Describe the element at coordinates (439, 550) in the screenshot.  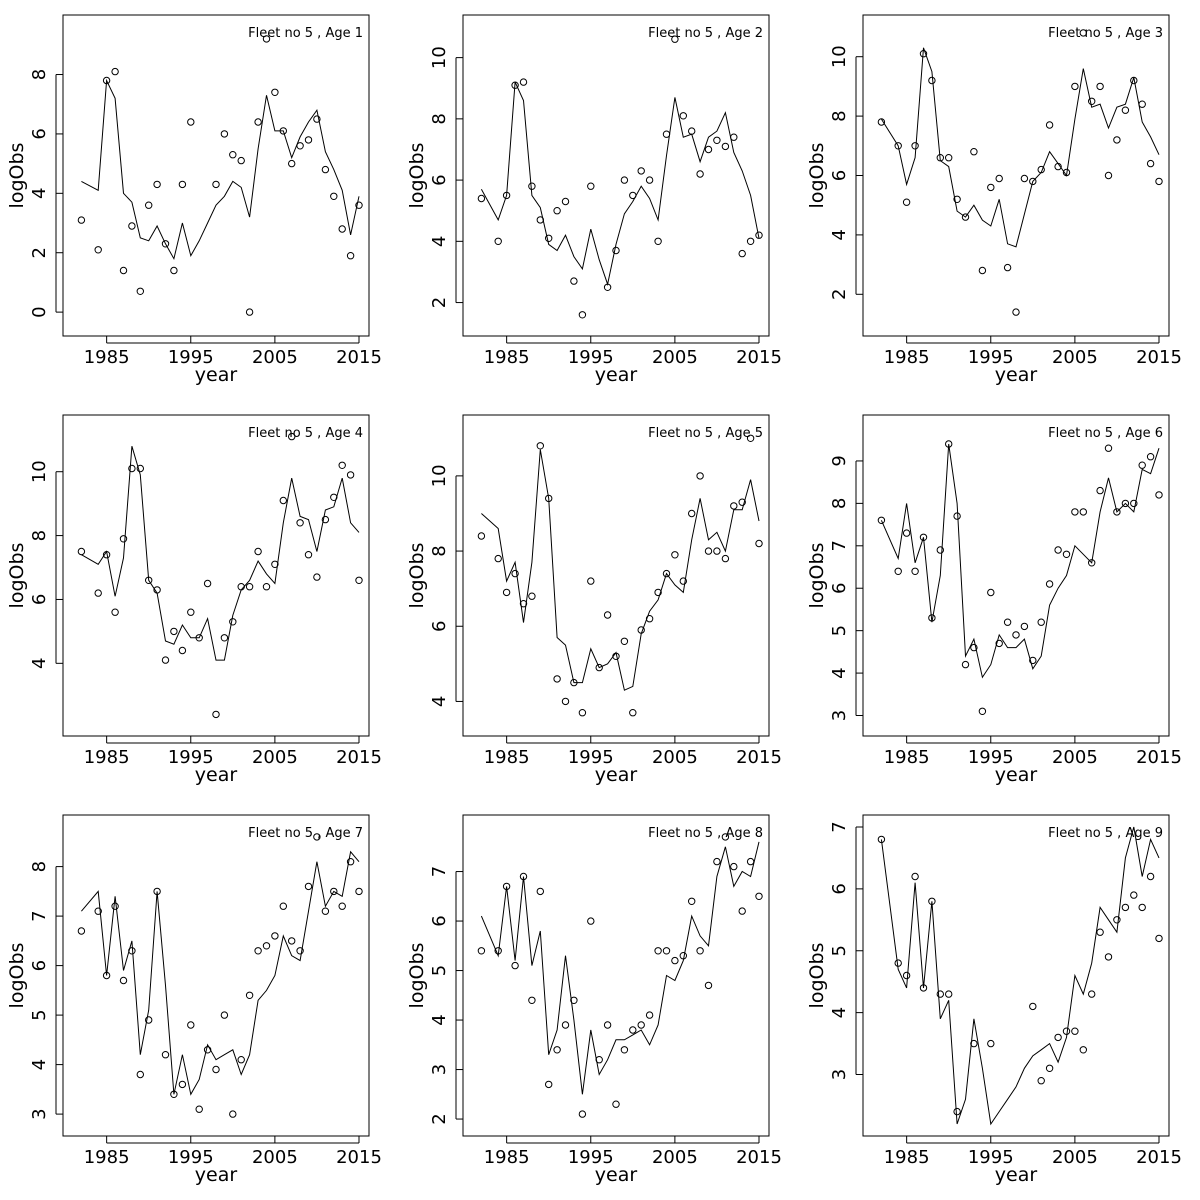
I see `y-tick-label: 8` at that location.